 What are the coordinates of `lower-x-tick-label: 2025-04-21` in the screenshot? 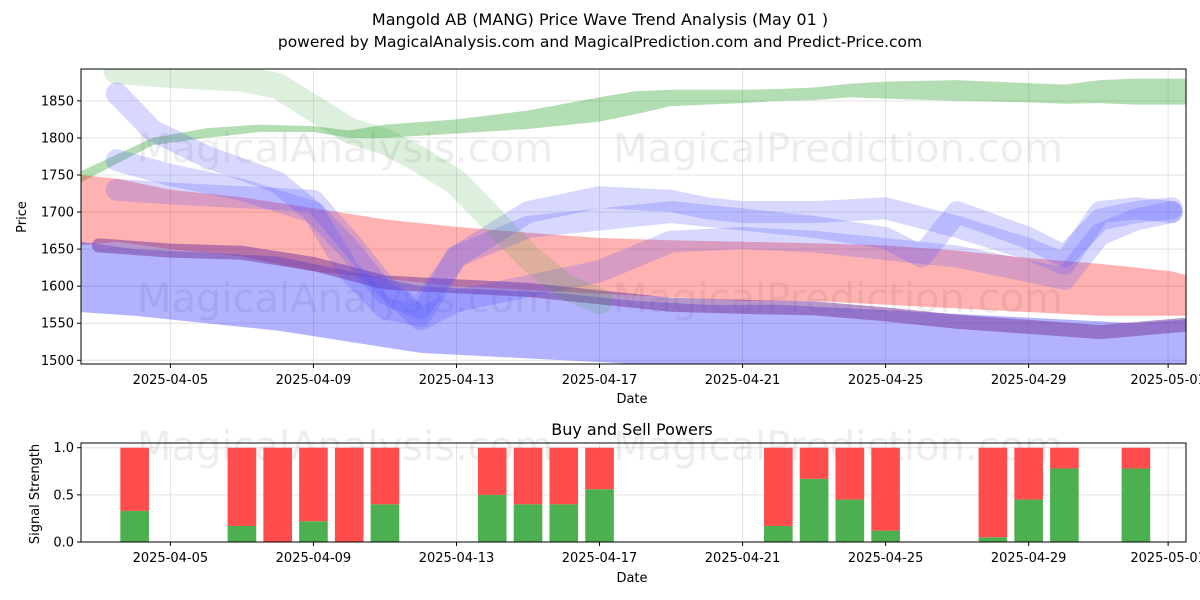 It's located at (743, 558).